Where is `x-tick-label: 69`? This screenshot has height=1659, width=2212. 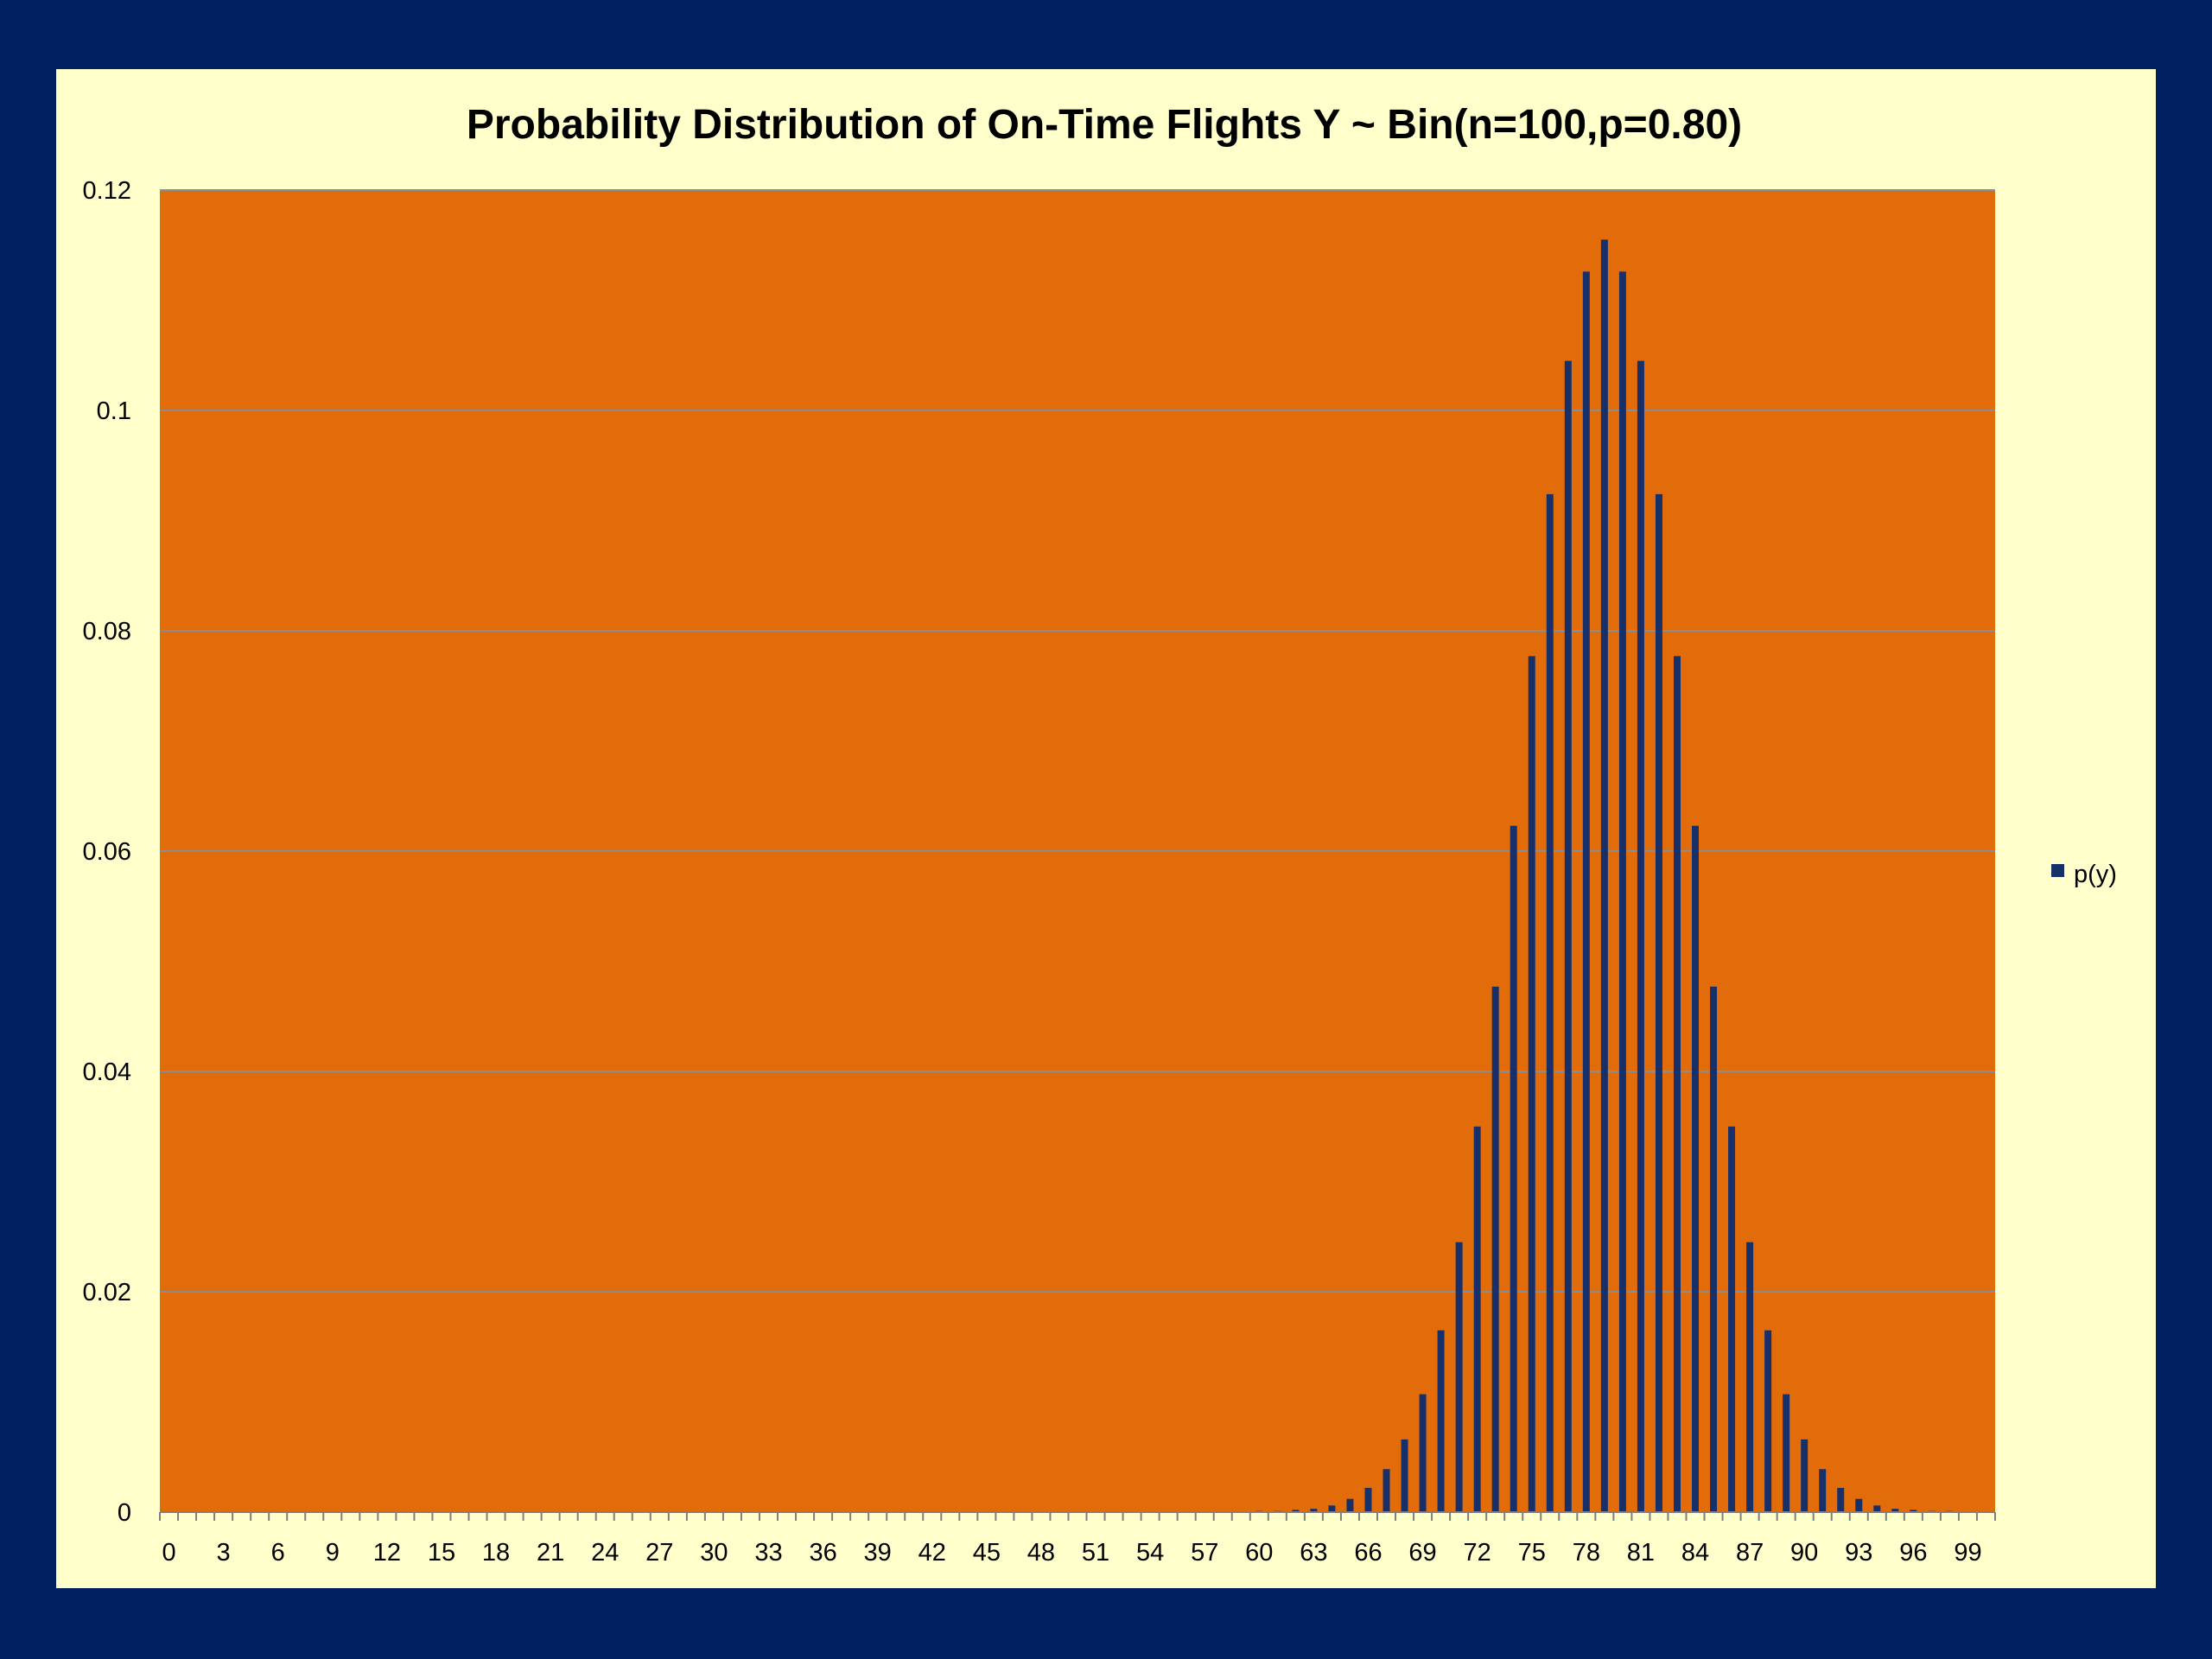
x-tick-label: 69 is located at coordinates (1422, 1553).